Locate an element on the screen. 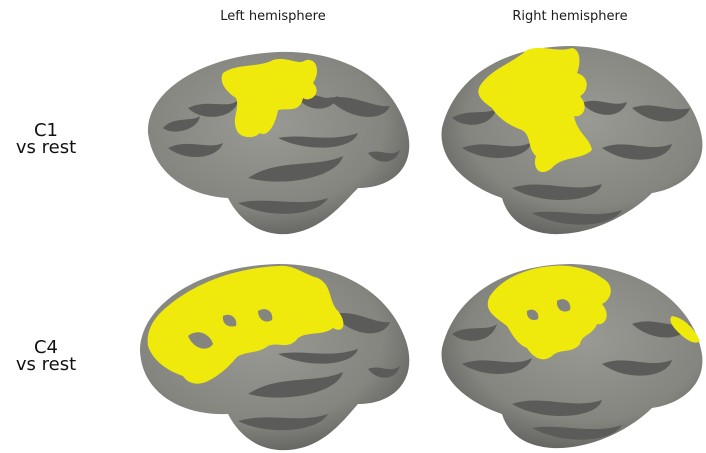 The height and width of the screenshot is (453, 706). activation-patch-edge is located at coordinates (685, 329).